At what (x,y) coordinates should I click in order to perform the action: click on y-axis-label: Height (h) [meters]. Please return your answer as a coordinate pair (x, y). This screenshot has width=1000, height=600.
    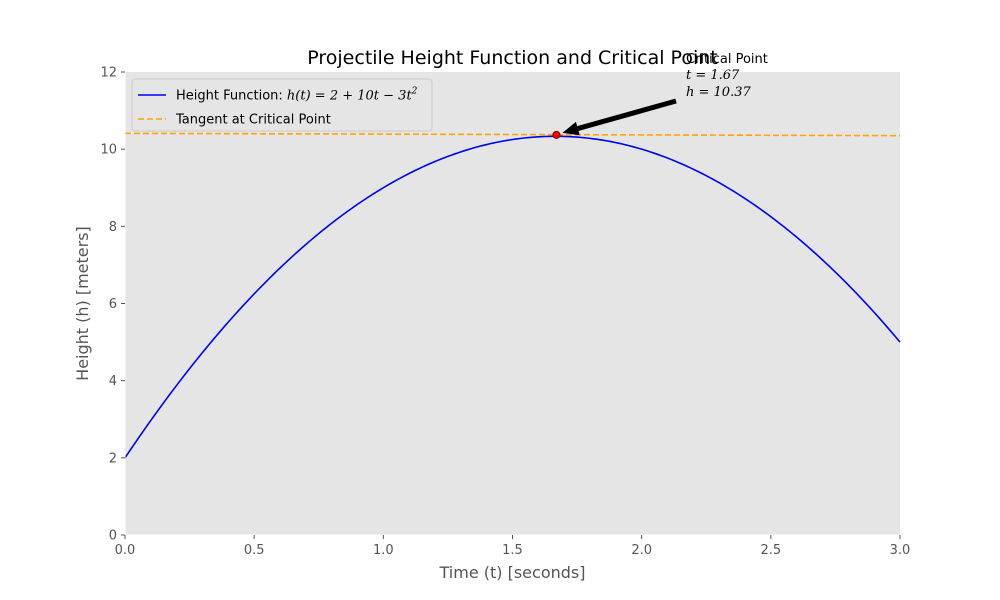
    Looking at the image, I should click on (82, 303).